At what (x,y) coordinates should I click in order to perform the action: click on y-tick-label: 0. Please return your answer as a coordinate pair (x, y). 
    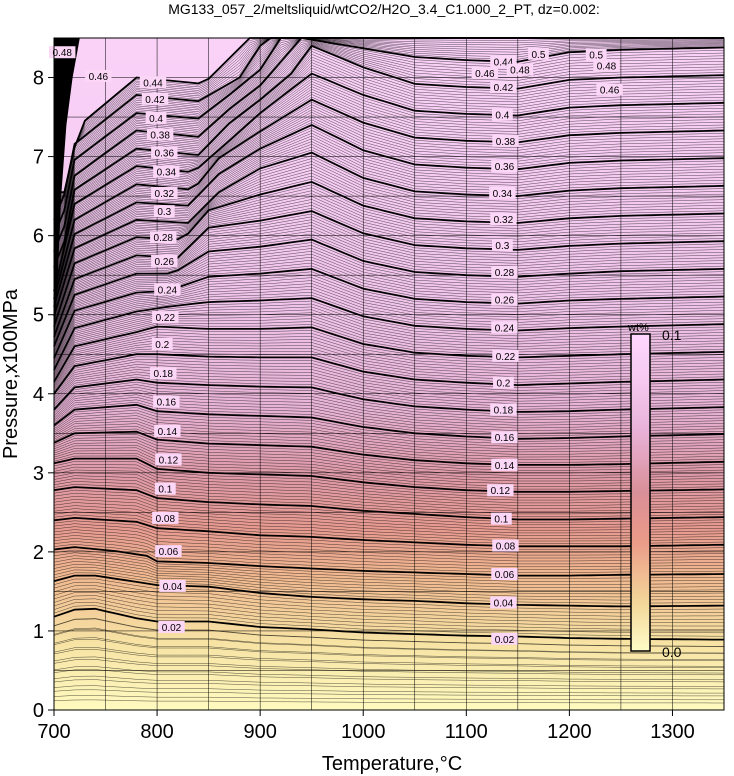
    Looking at the image, I should click on (38, 711).